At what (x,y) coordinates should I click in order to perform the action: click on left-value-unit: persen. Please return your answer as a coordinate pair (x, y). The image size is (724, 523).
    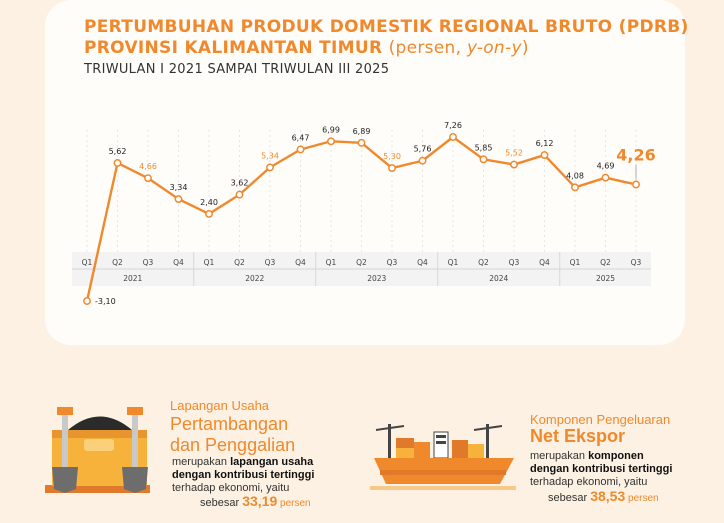
    Looking at the image, I should click on (294, 503).